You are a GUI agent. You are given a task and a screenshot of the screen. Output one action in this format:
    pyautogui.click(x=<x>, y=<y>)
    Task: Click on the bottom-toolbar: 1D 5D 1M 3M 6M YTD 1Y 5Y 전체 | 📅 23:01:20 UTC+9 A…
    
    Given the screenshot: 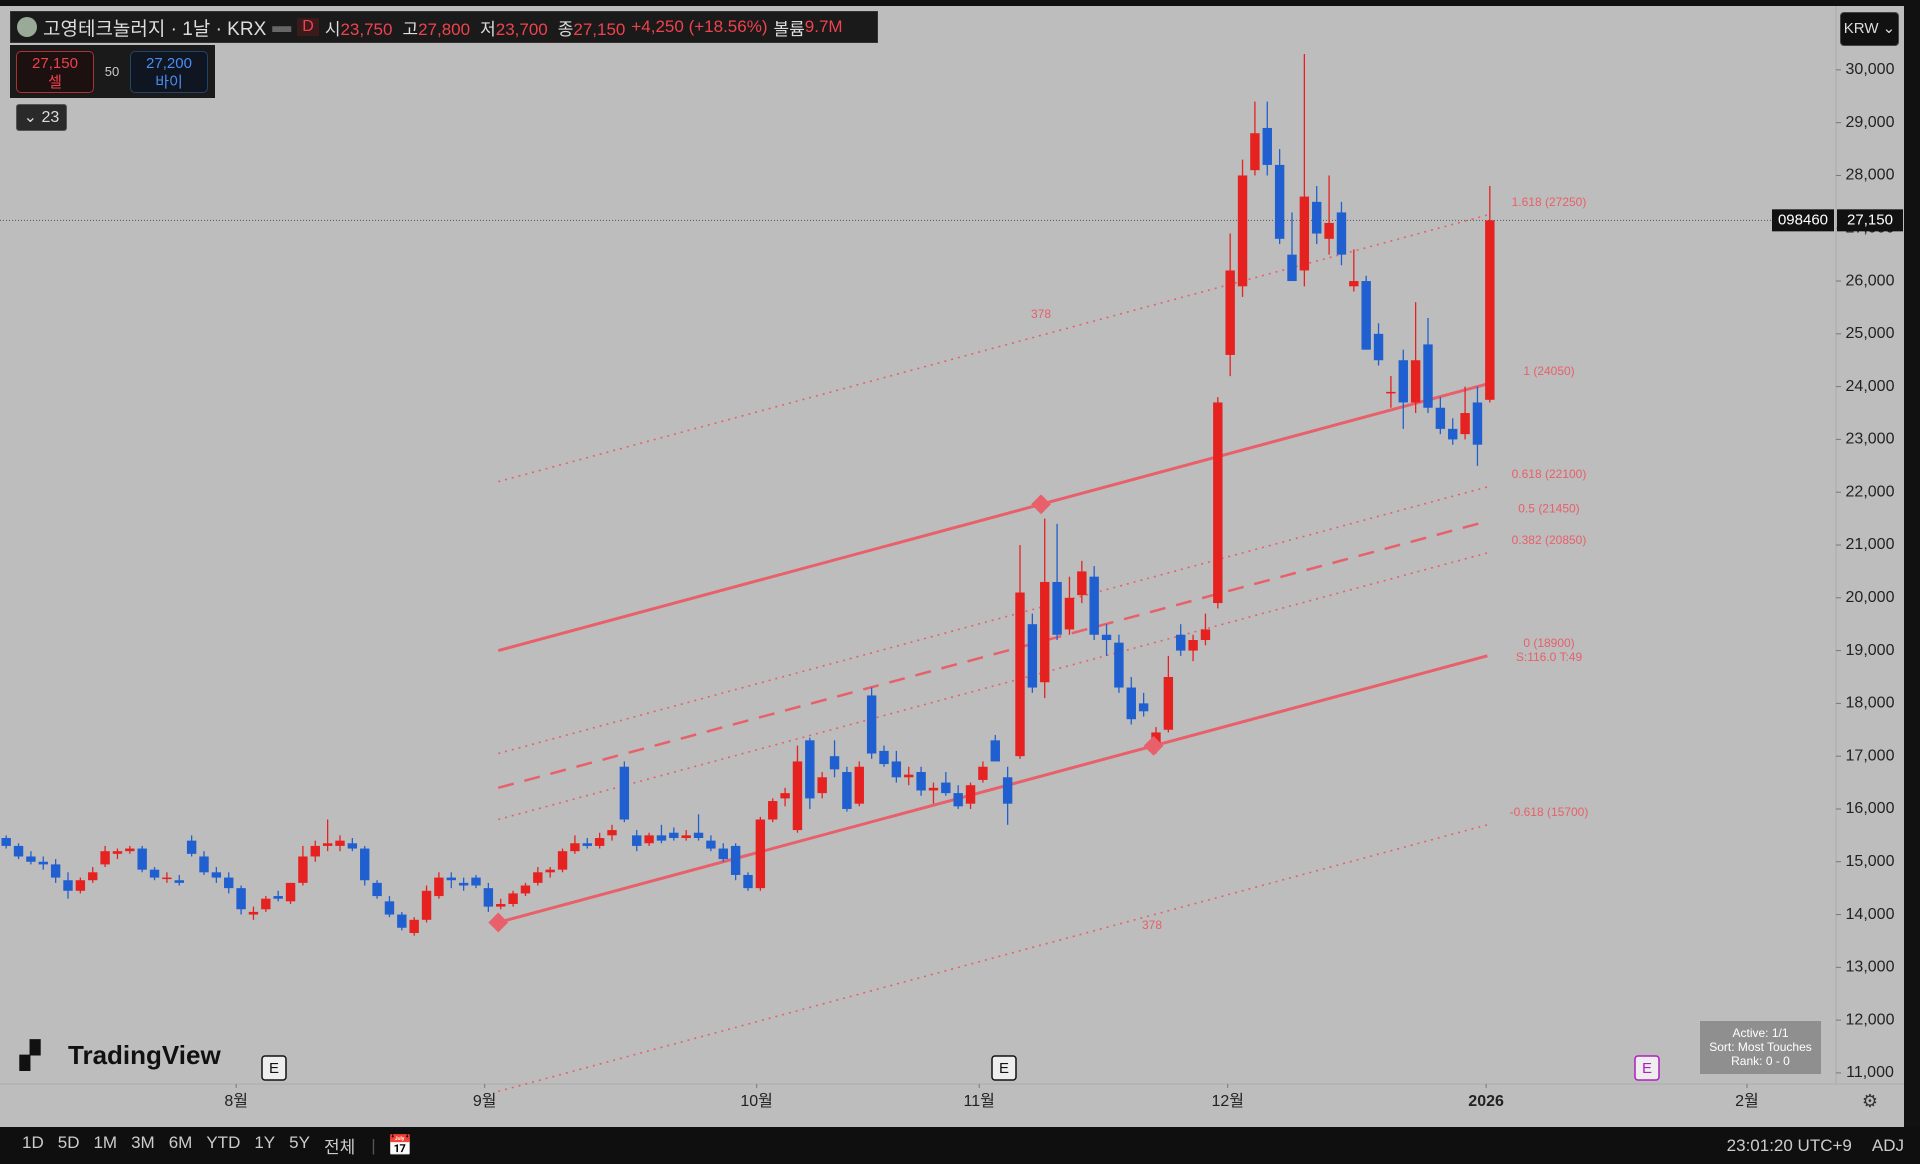 What is the action you would take?
    pyautogui.click(x=960, y=1145)
    